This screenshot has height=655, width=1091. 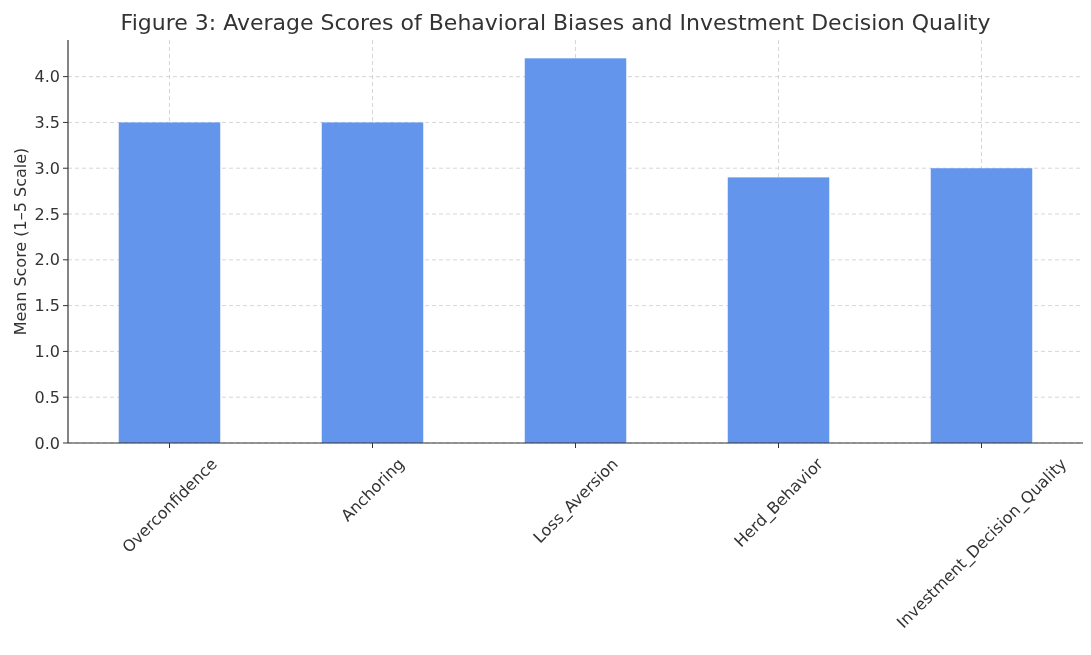 I want to click on y-tick-label: 2.0, so click(x=47, y=260).